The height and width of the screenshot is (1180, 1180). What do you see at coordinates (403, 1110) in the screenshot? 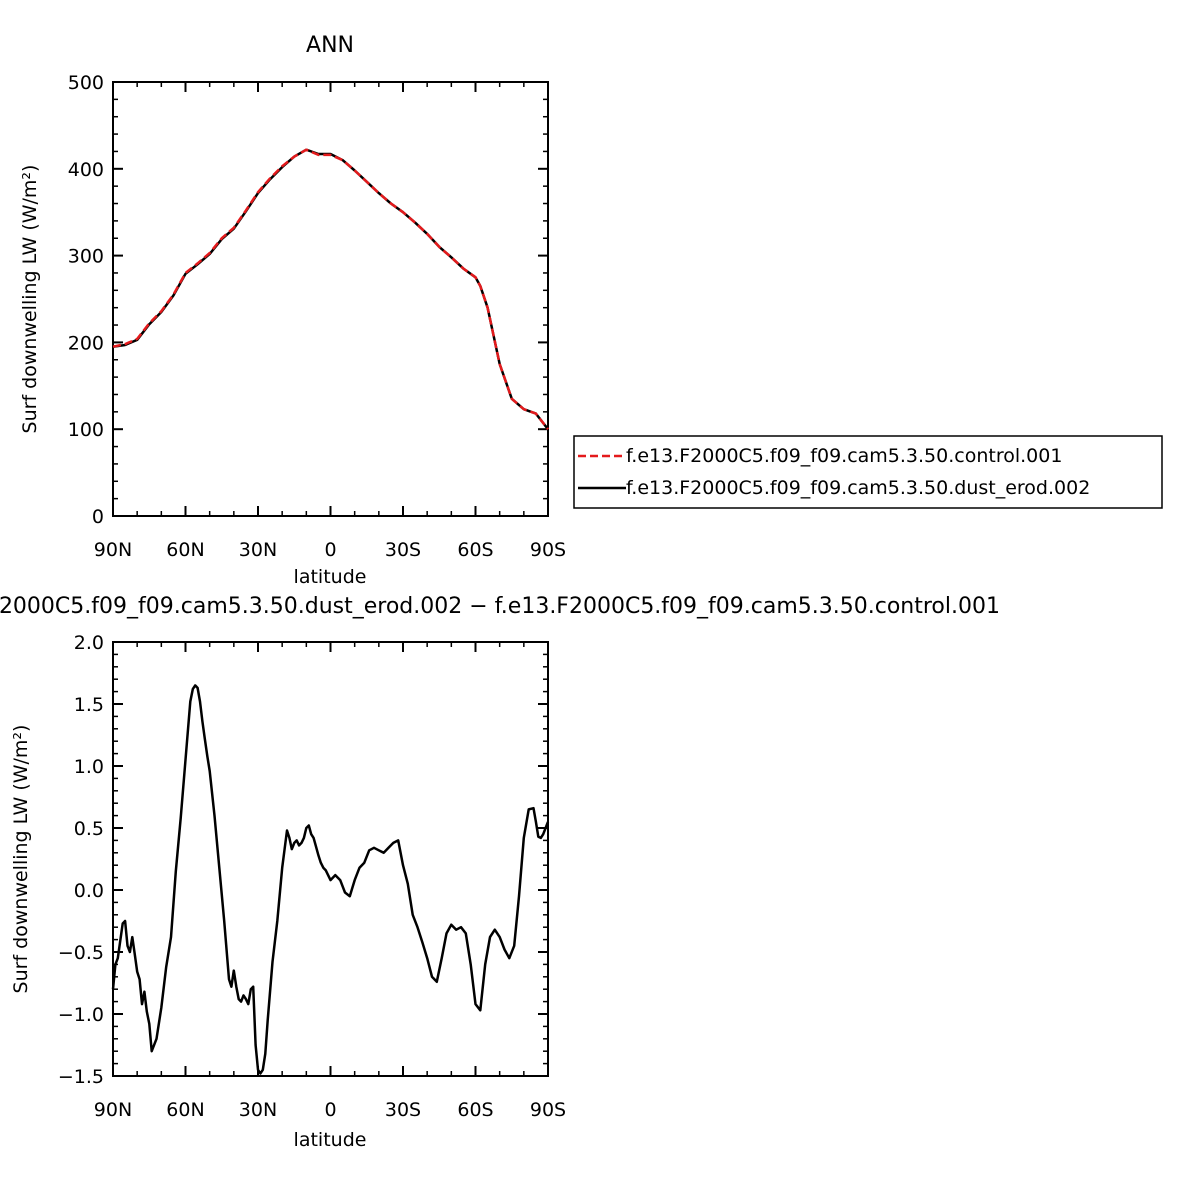
I see `bottom-panel-x-tick-label: 30S` at bounding box center [403, 1110].